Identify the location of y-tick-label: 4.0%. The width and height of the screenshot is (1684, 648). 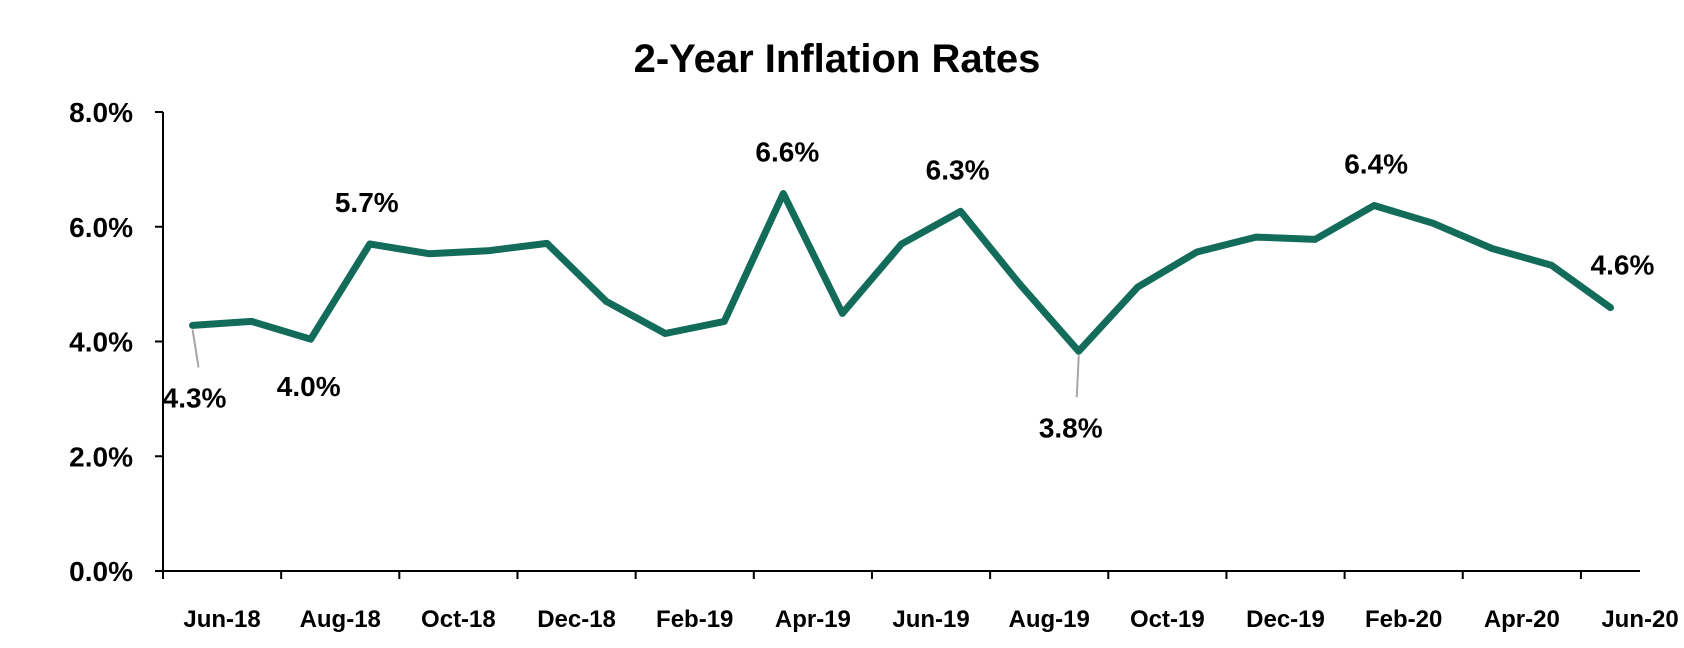
(101, 342).